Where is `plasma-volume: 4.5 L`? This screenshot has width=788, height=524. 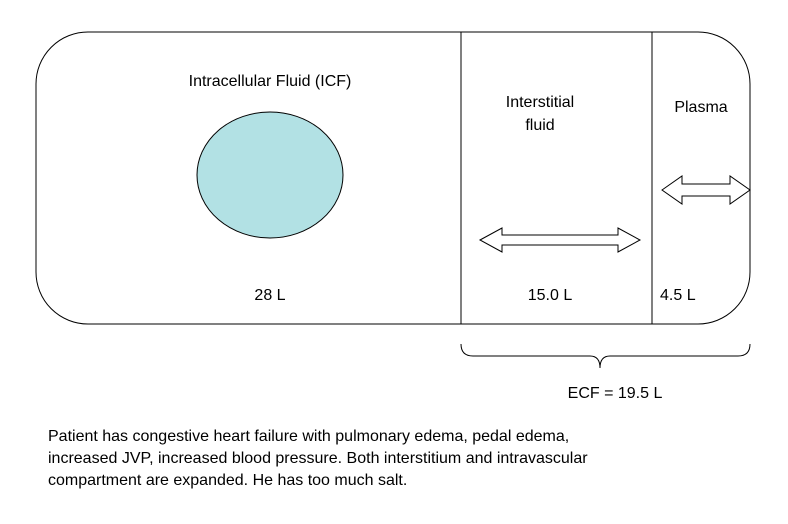
plasma-volume: 4.5 L is located at coordinates (678, 295).